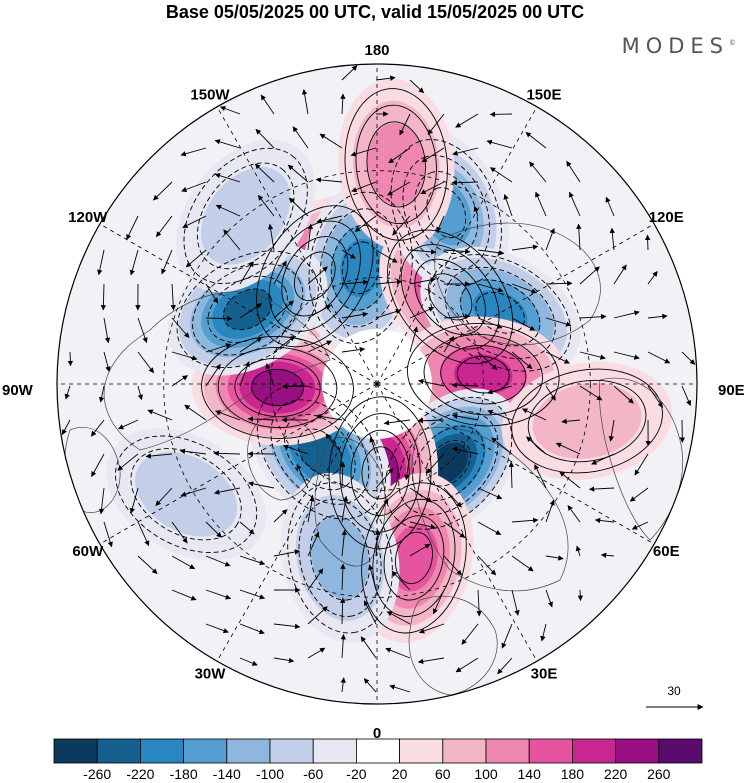 Image resolution: width=750 pixels, height=783 pixels. What do you see at coordinates (313, 774) in the screenshot?
I see `colorbar-label: -60` at bounding box center [313, 774].